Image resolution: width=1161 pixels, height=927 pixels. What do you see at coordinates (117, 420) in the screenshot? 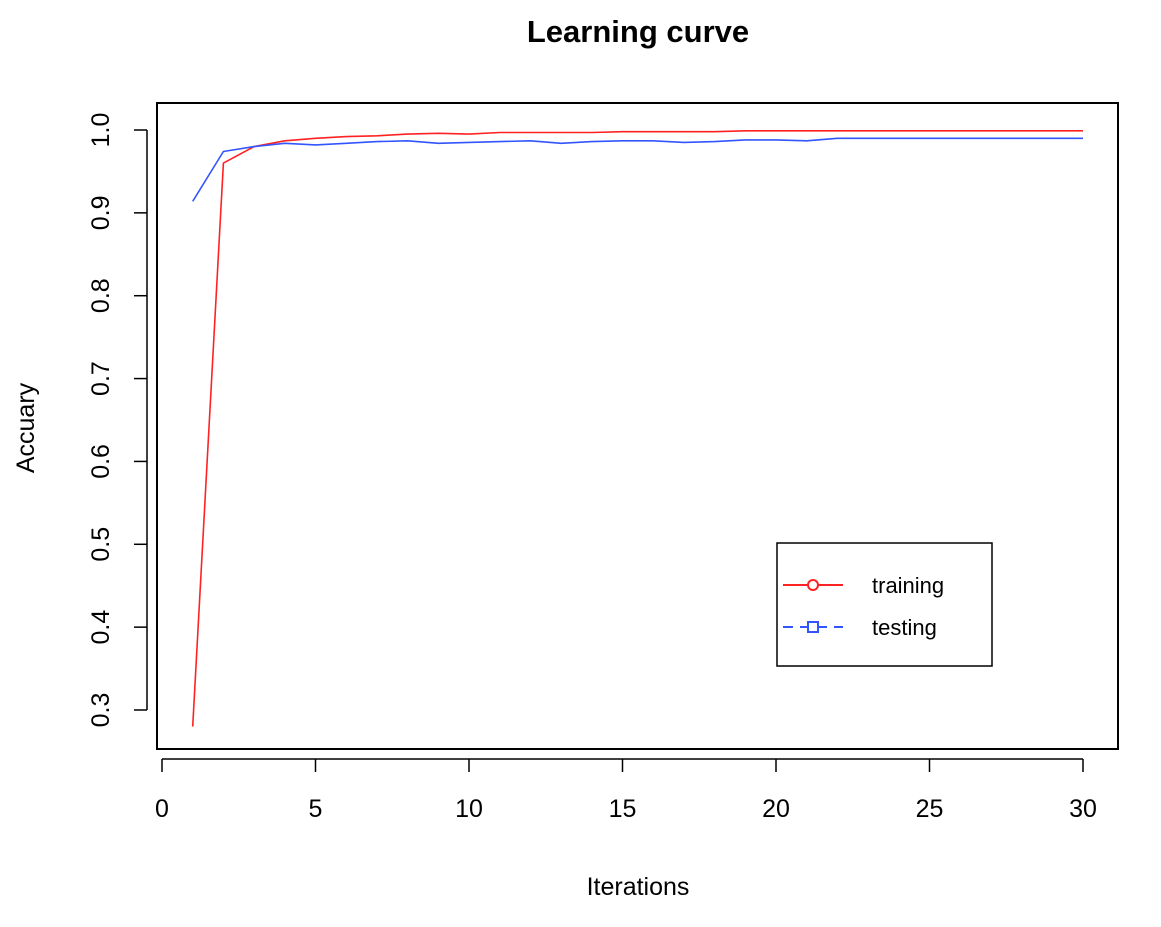
I see `y-axis: 0.3 0.4 0.5 0.6 0.7 0.8 0.9 1.0` at bounding box center [117, 420].